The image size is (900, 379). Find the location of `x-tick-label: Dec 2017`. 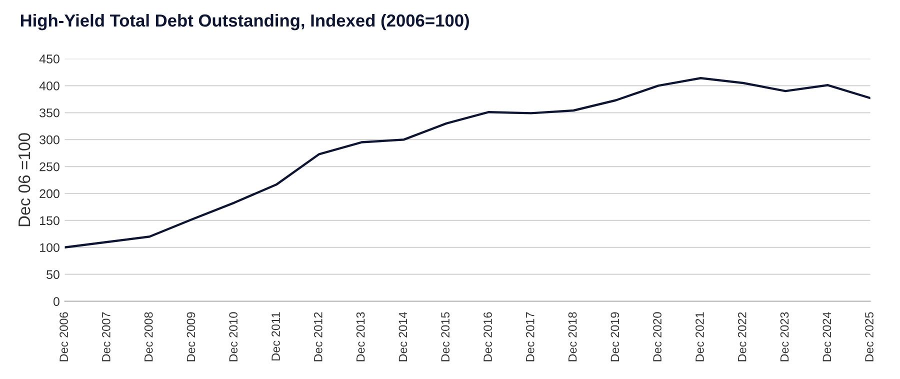

x-tick-label: Dec 2017 is located at coordinates (530, 337).